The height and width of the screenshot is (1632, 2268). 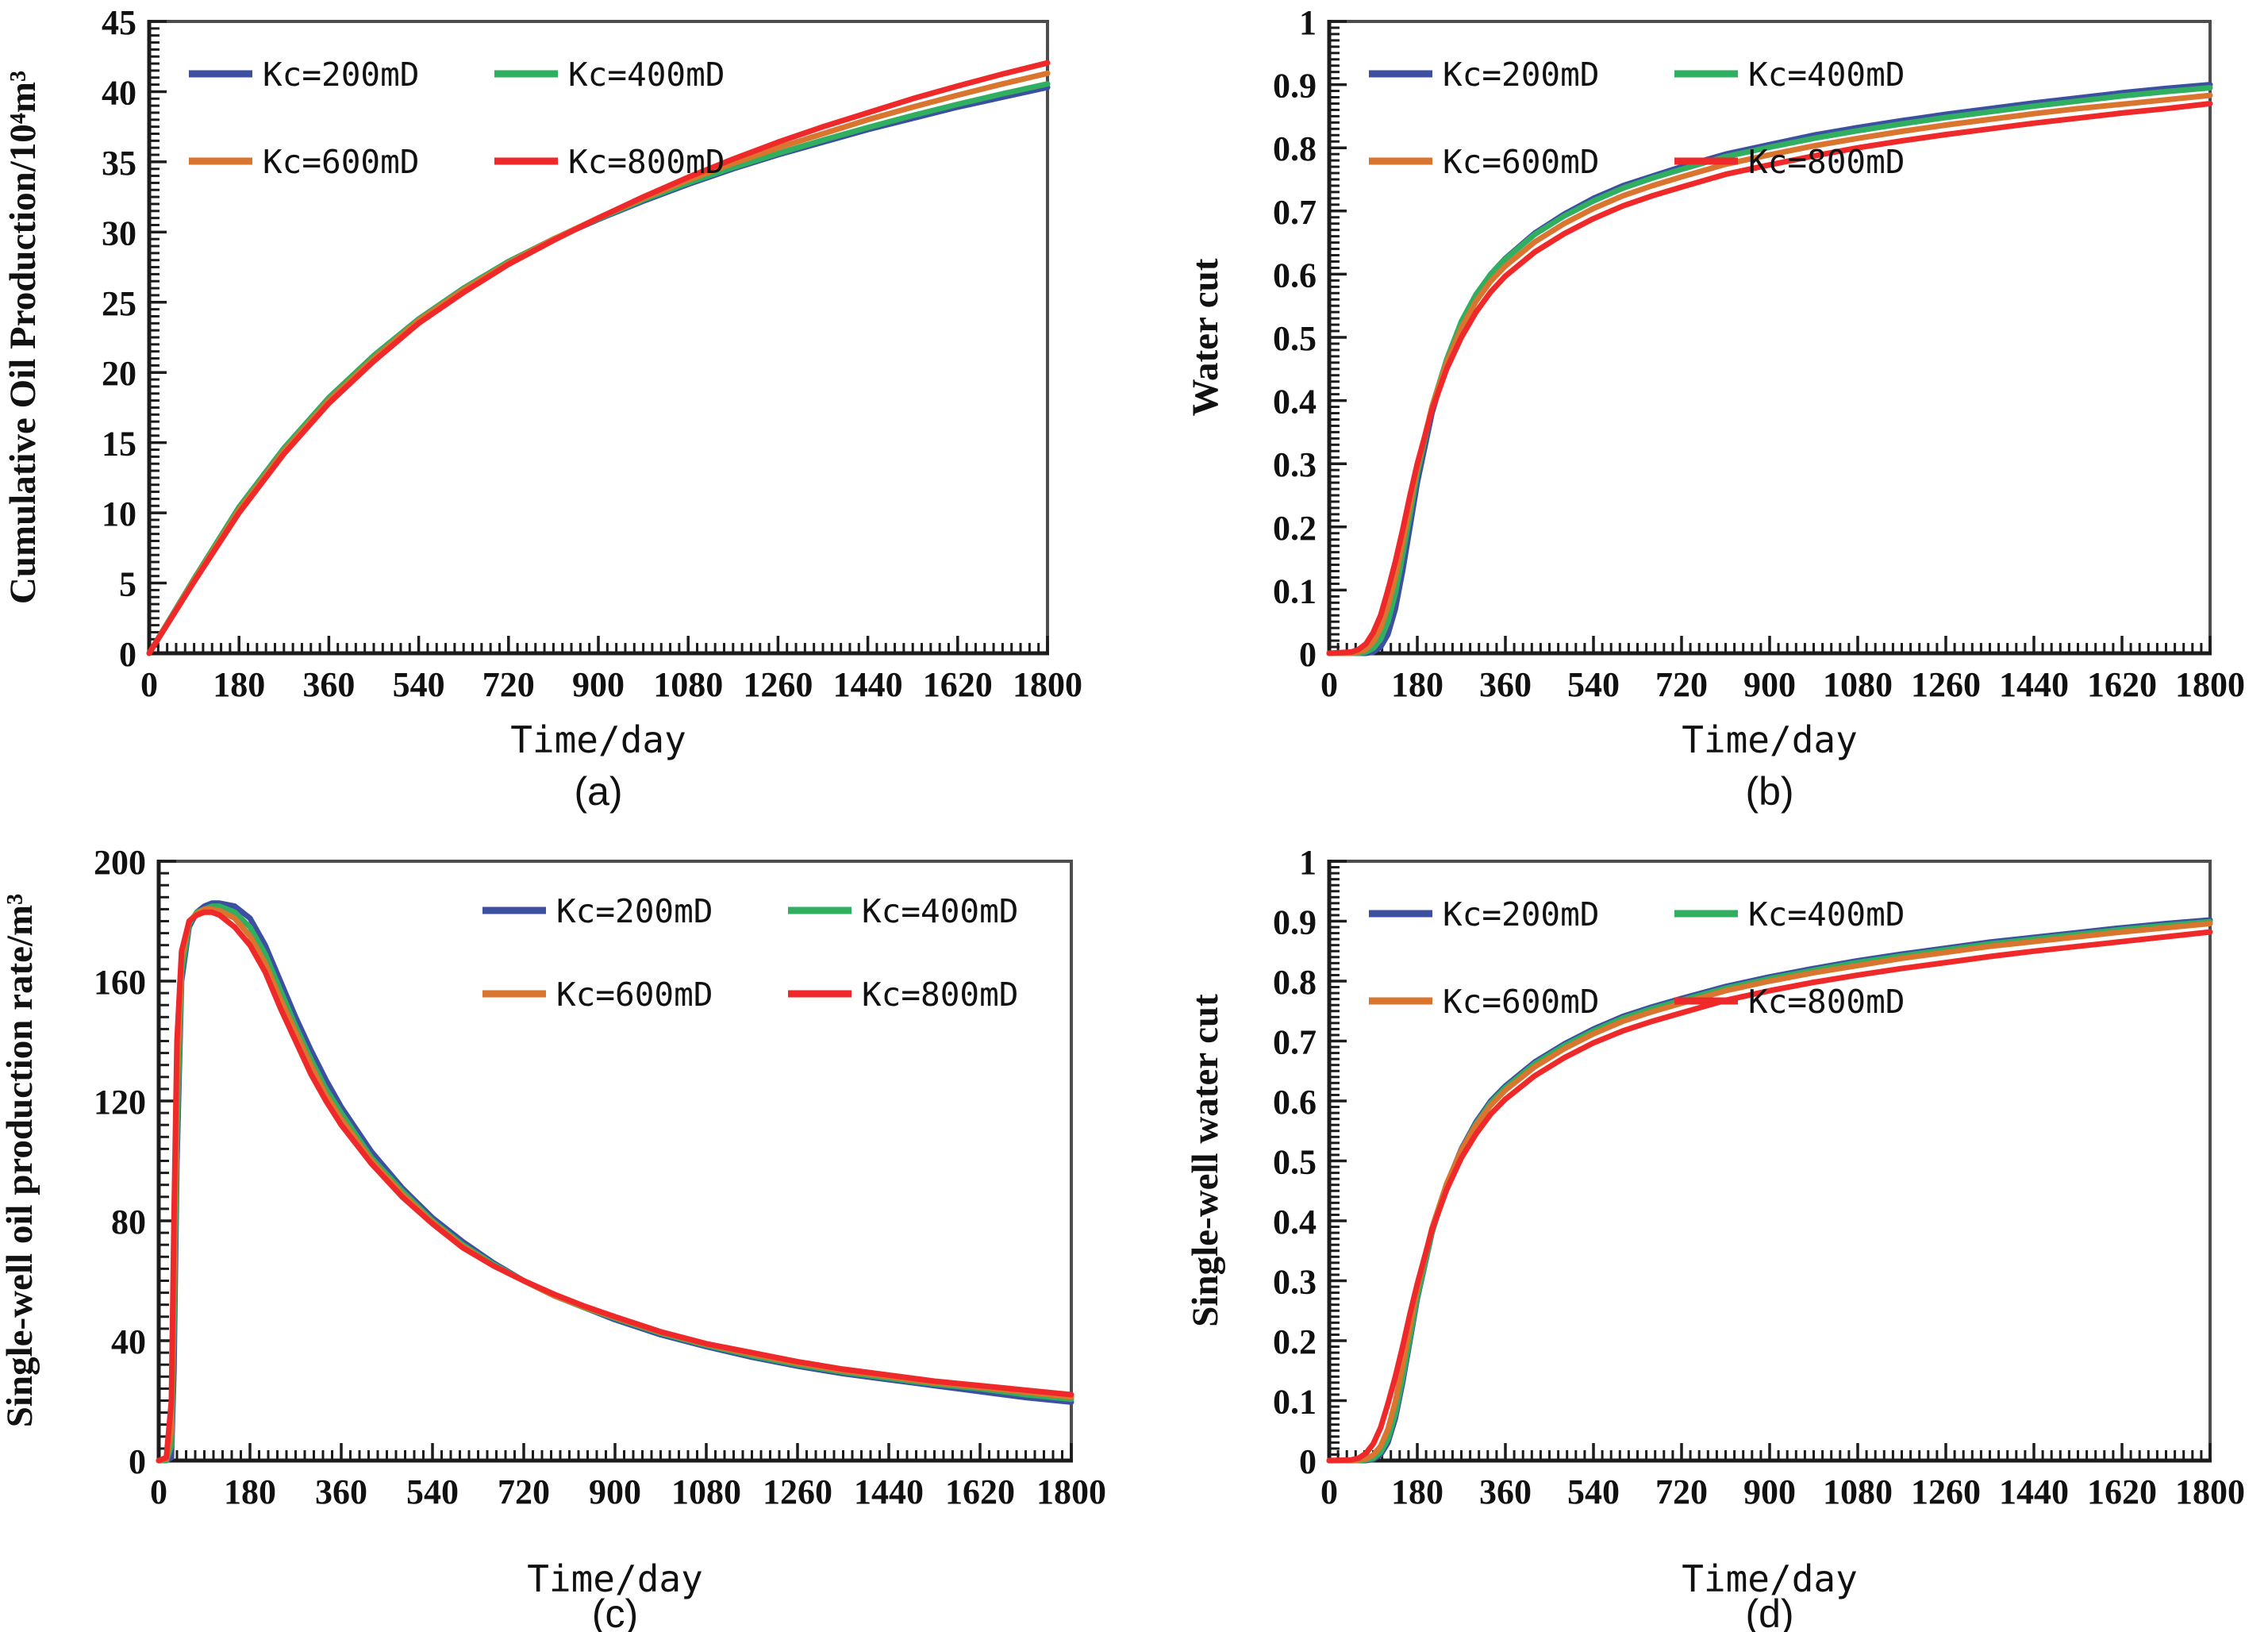 What do you see at coordinates (1295, 982) in the screenshot?
I see `y-tick-label: 0.8` at bounding box center [1295, 982].